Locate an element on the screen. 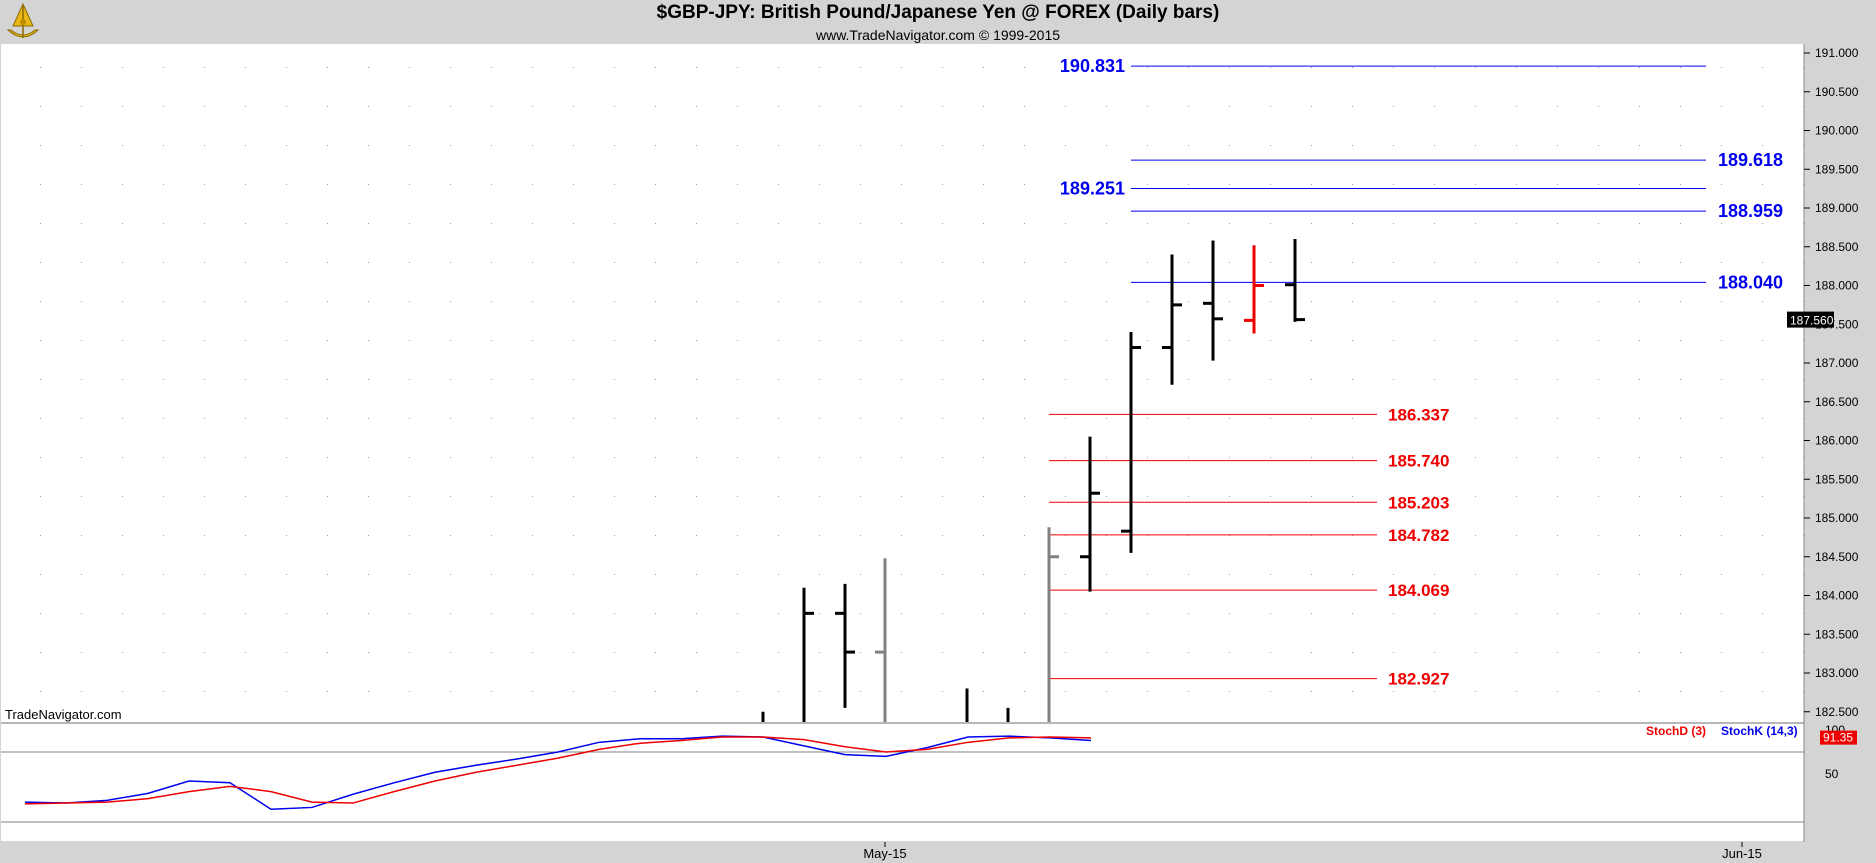 Image resolution: width=1876 pixels, height=863 pixels. price-tick-label: 186.000 is located at coordinates (1837, 441).